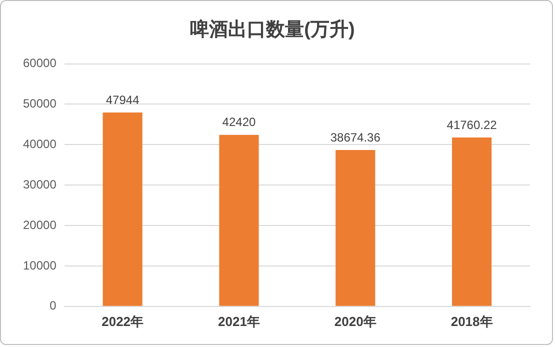 The image size is (555, 347). What do you see at coordinates (123, 321) in the screenshot?
I see `x-tick-label: 2022年` at bounding box center [123, 321].